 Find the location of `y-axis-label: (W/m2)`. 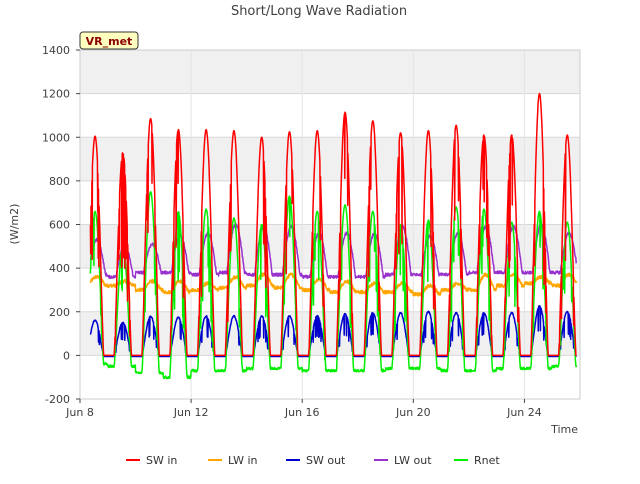

y-axis-label: (W/m2) is located at coordinates (14, 224).